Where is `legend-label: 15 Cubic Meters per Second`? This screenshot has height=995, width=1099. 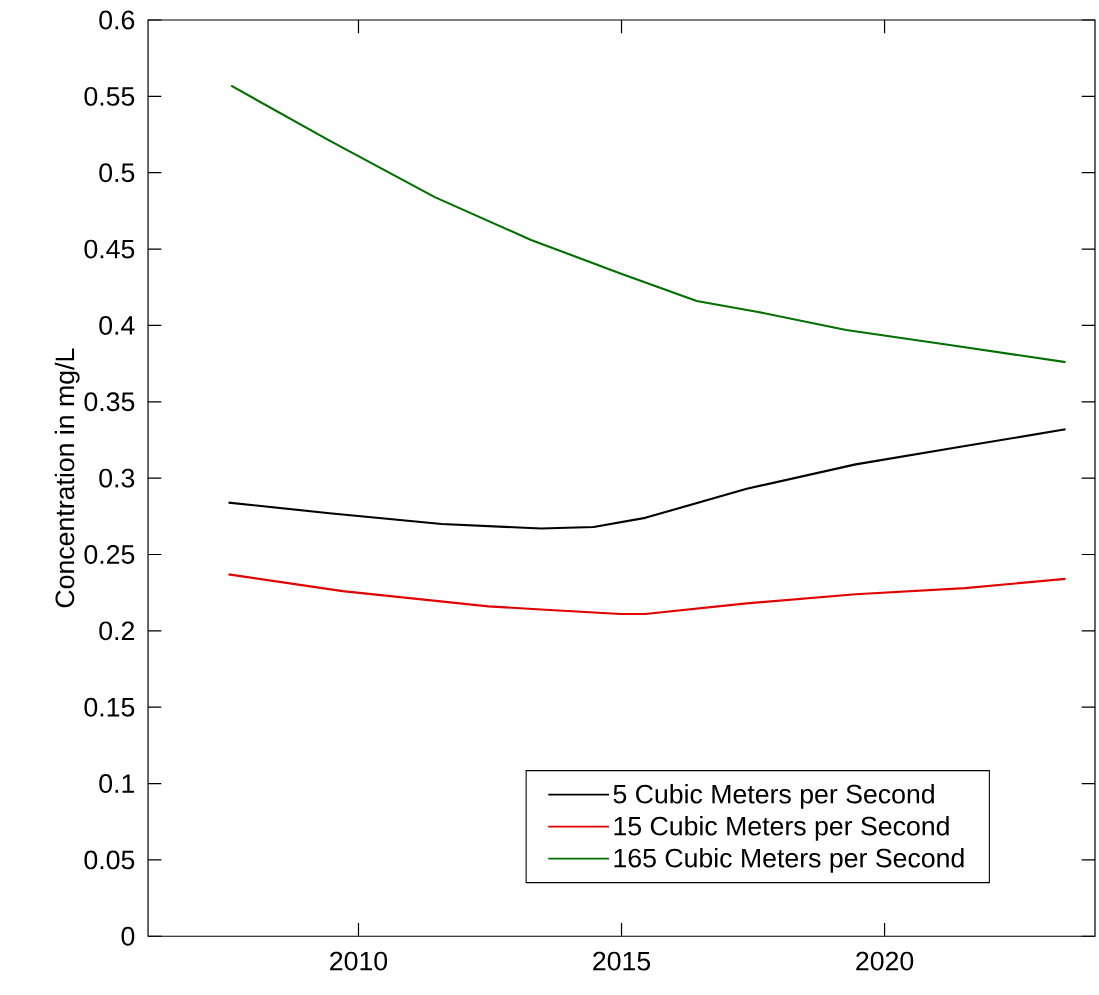 legend-label: 15 Cubic Meters per Second is located at coordinates (781, 828).